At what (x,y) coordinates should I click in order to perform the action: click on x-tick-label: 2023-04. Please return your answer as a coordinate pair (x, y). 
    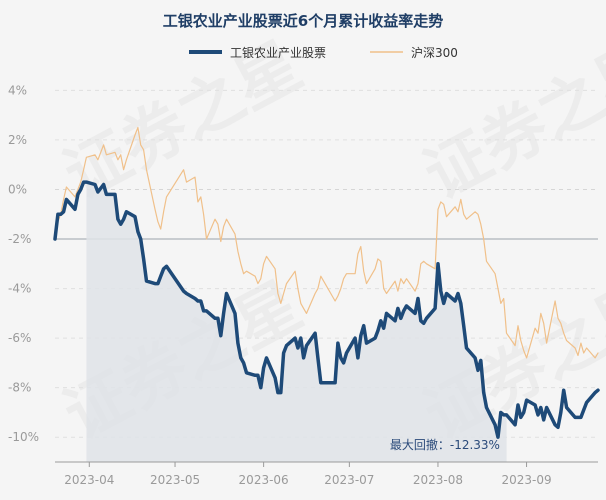
    Looking at the image, I should click on (89, 480).